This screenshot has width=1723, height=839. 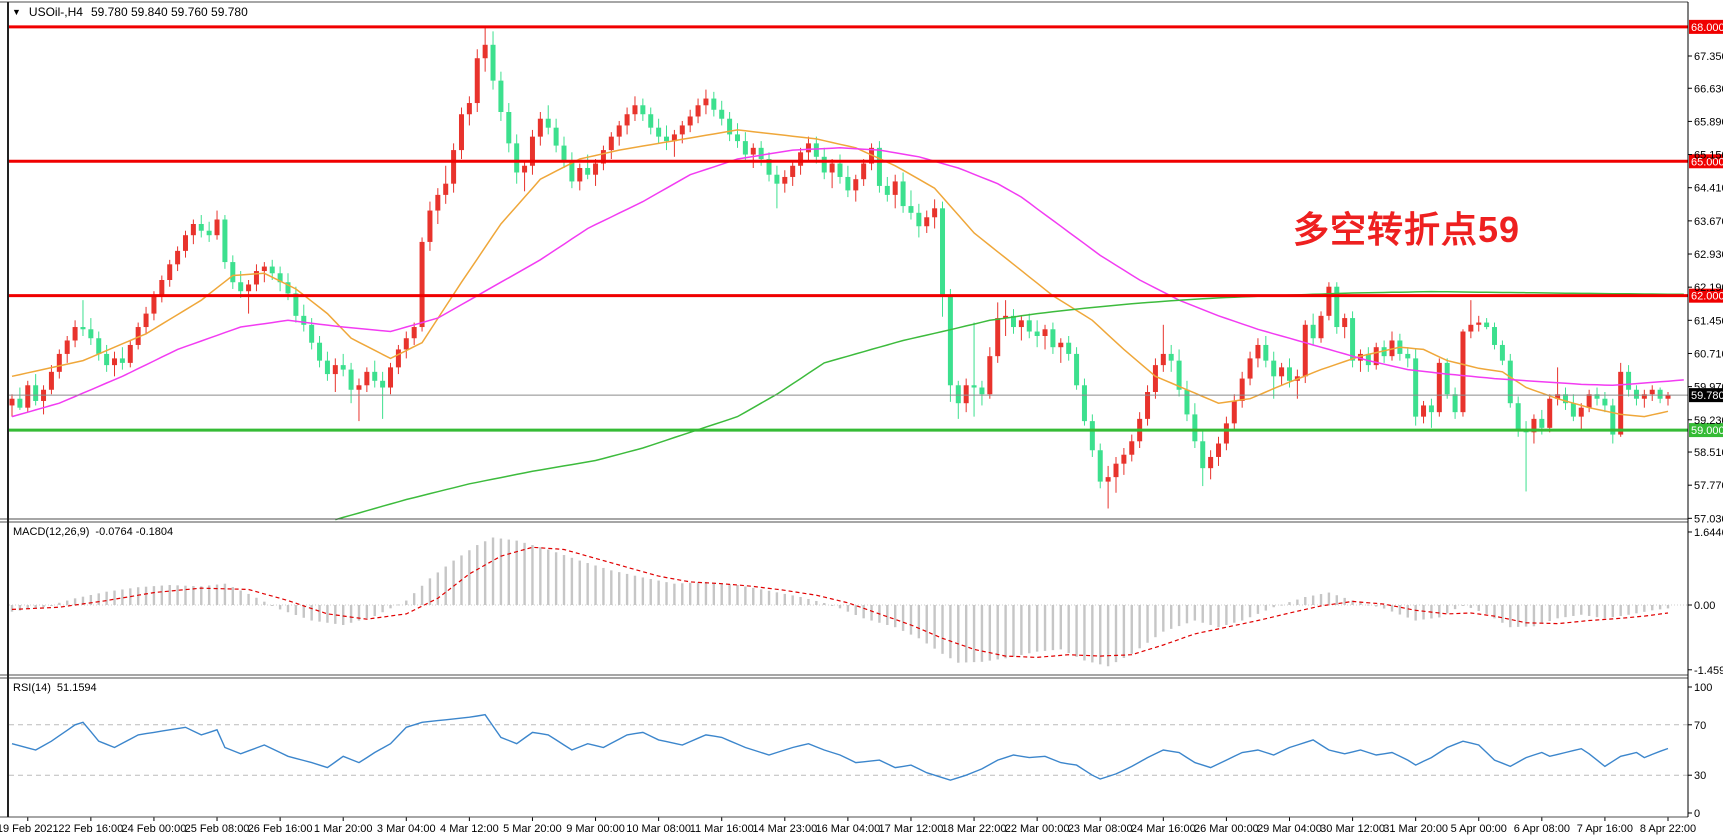 What do you see at coordinates (55, 12) in the screenshot?
I see `symbol-period-label: USOil-,H4` at bounding box center [55, 12].